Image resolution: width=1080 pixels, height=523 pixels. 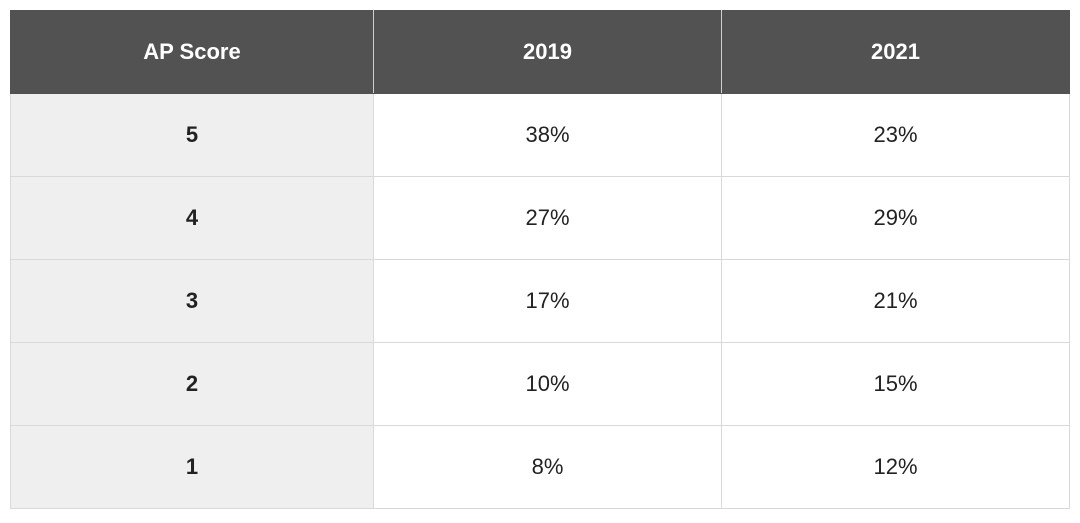 I want to click on percent-cell: 29%, so click(x=895, y=218).